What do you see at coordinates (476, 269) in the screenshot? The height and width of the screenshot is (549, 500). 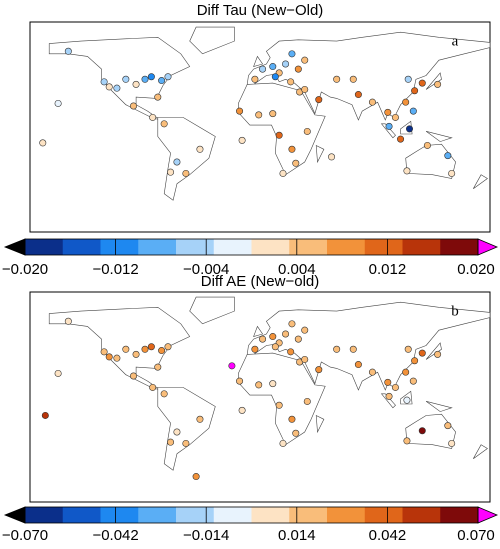 I see `colorbar-tick-label: 0.020` at bounding box center [476, 269].